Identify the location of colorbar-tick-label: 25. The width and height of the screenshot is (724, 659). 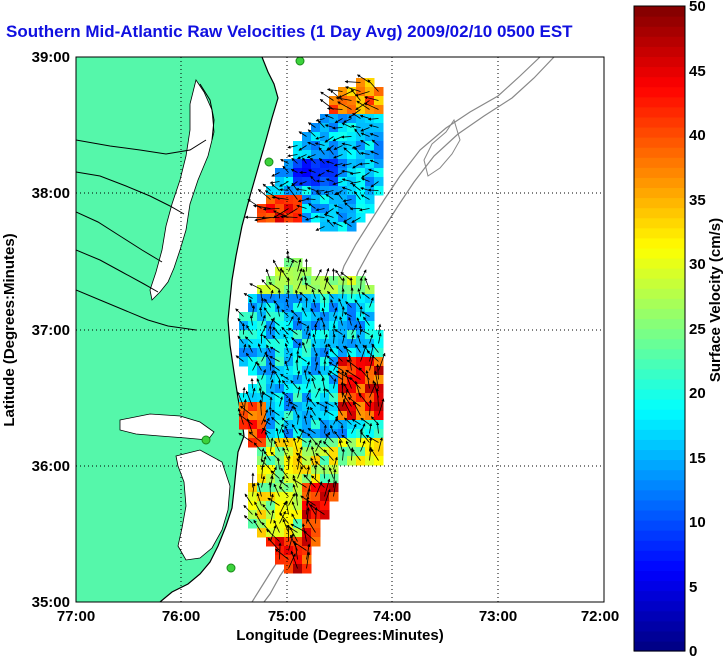
(697, 329).